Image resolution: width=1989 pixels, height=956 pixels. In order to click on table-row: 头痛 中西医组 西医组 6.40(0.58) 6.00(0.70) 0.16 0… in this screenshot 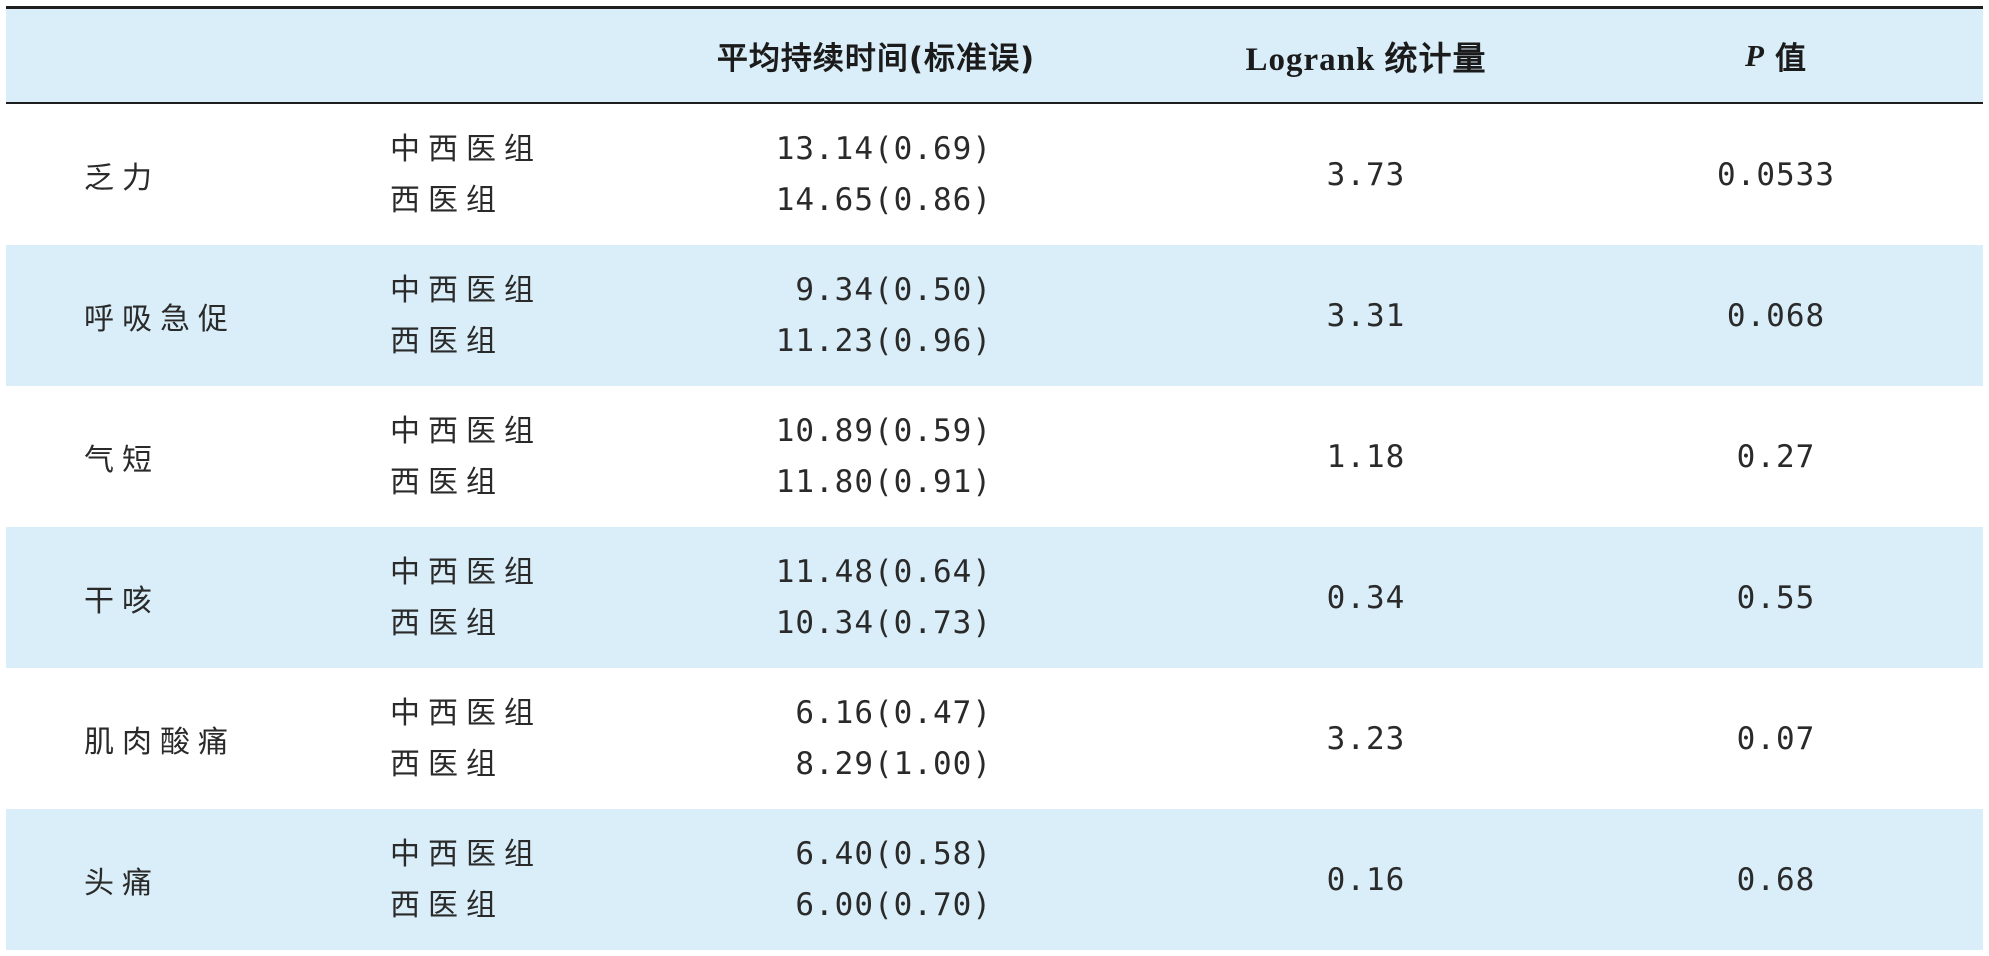, I will do `click(994, 879)`.